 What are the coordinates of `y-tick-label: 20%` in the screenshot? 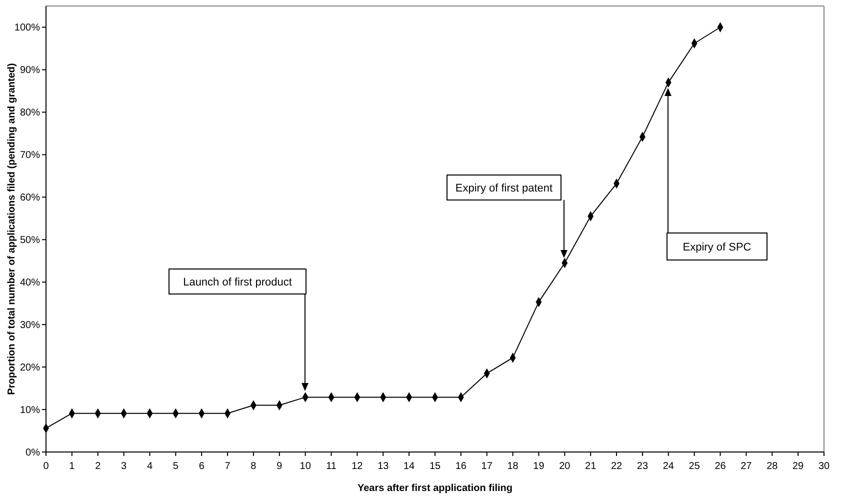 It's located at (30, 368).